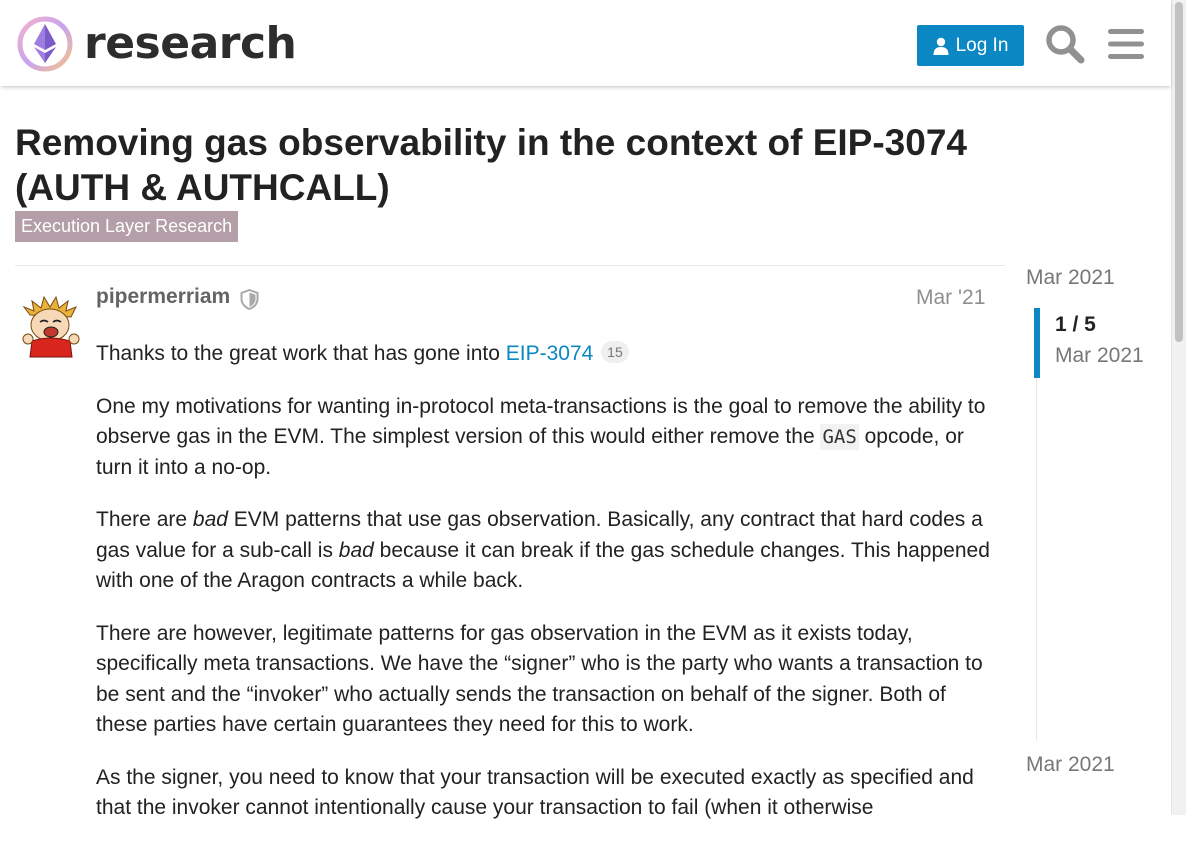 The width and height of the screenshot is (1186, 846). I want to click on text-span: opcode, or turn it into a no-op., so click(530, 452).